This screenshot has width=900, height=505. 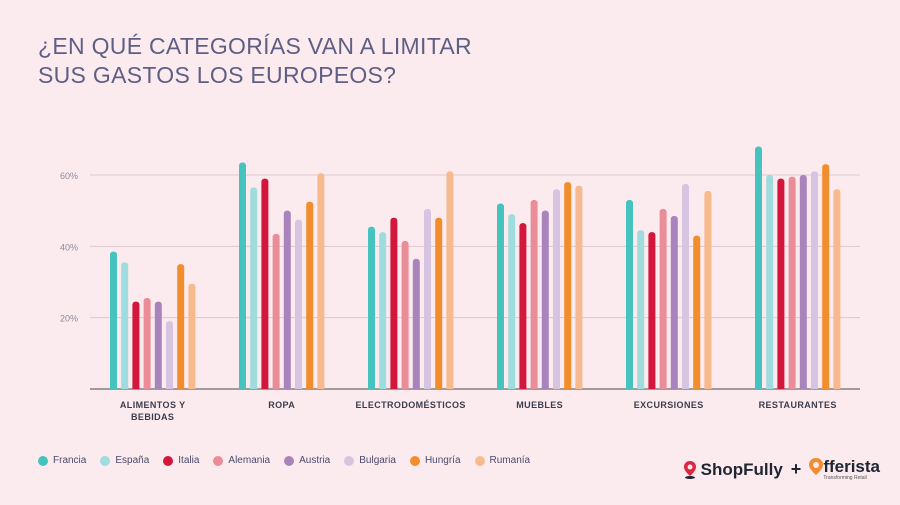 I want to click on category-label: MUEBLES, so click(x=539, y=405).